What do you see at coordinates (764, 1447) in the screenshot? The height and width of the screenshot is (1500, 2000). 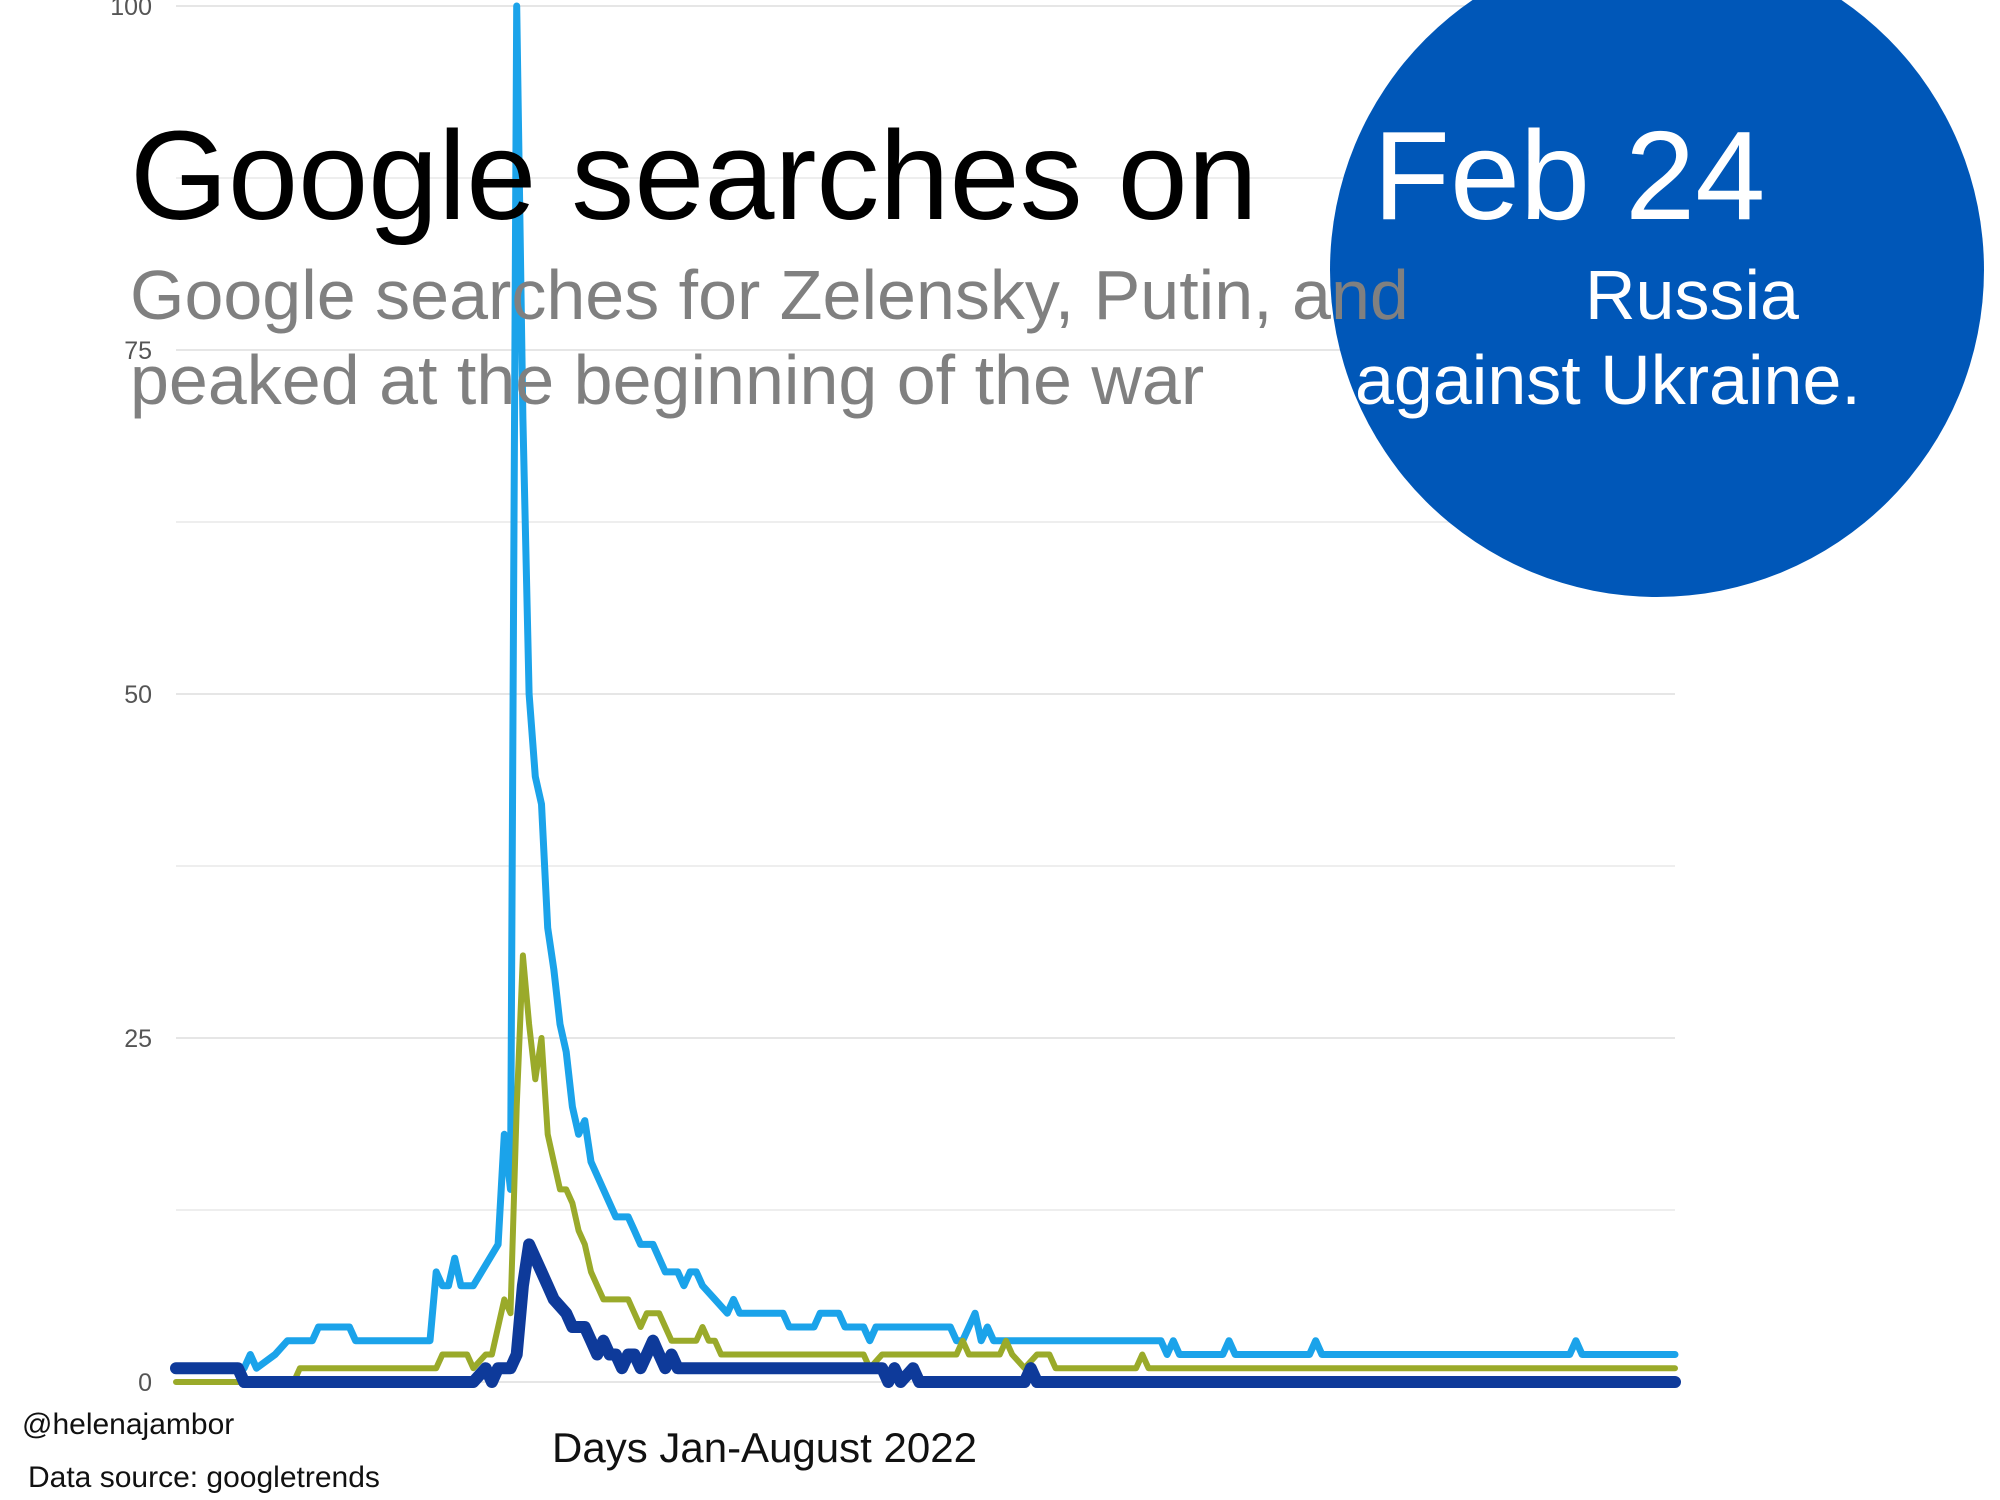 I see `x-axis-label: Days Jan-August 2022` at bounding box center [764, 1447].